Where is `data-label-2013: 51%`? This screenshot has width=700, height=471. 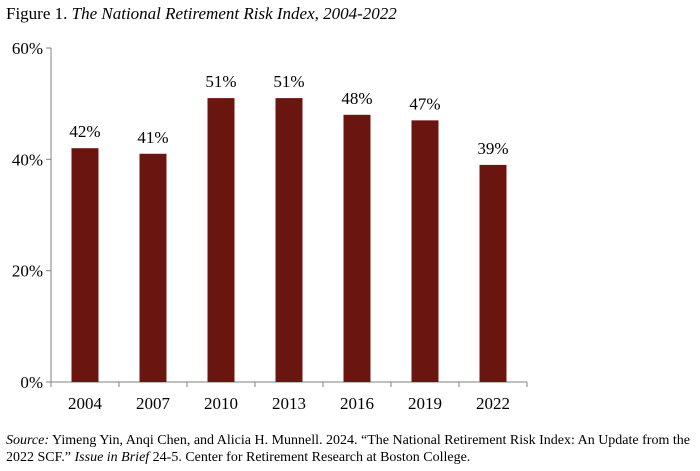 data-label-2013: 51% is located at coordinates (288, 81).